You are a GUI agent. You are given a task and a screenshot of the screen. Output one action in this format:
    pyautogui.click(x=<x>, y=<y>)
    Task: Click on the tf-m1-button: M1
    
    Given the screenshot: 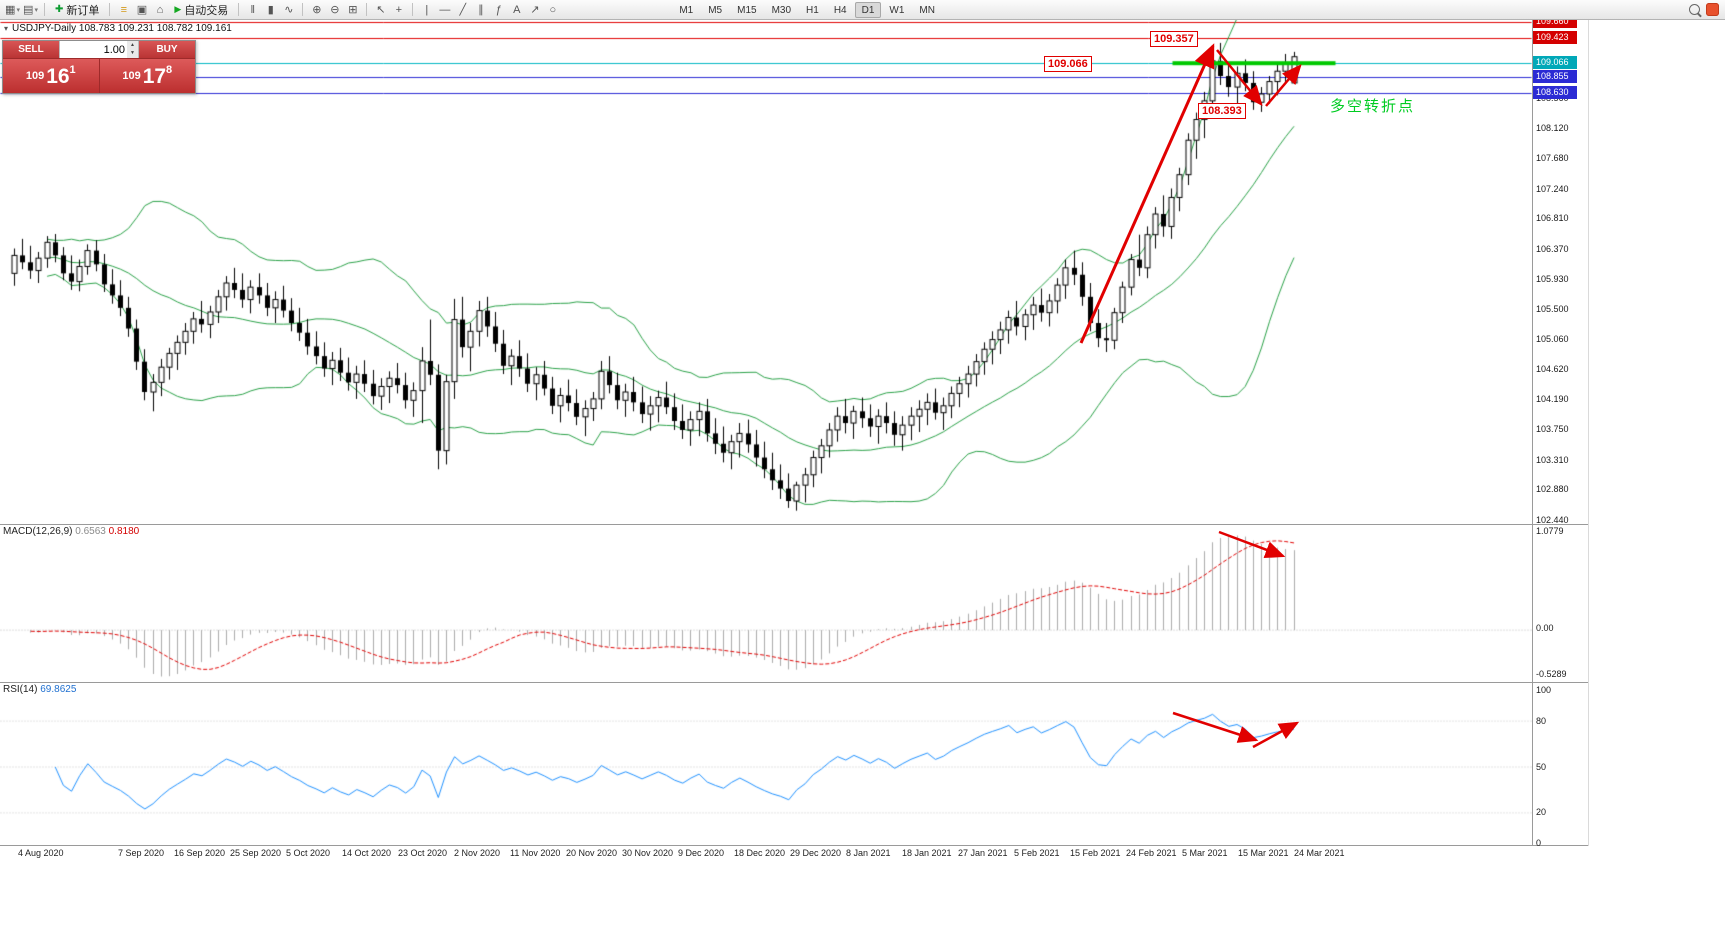 What is the action you would take?
    pyautogui.click(x=686, y=10)
    